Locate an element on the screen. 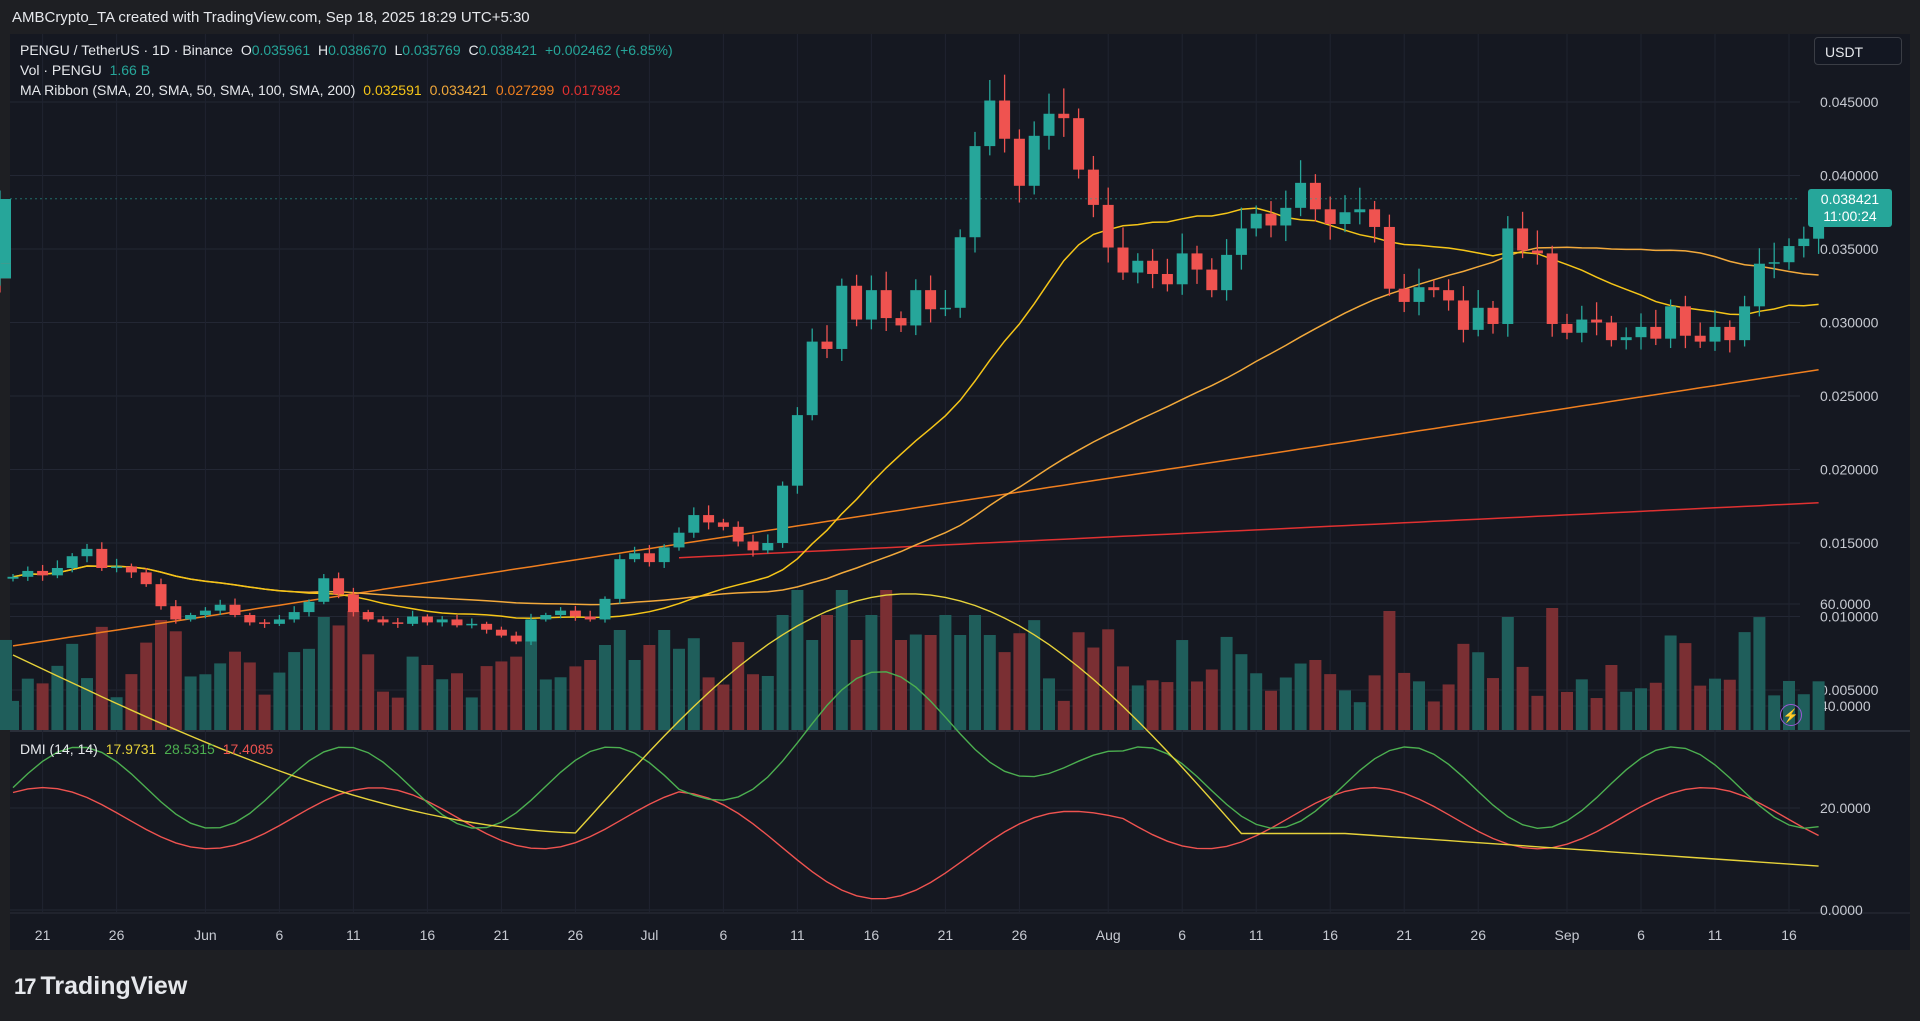 The width and height of the screenshot is (1920, 1021). tradingview-logo: 17 TradingView is located at coordinates (100, 986).